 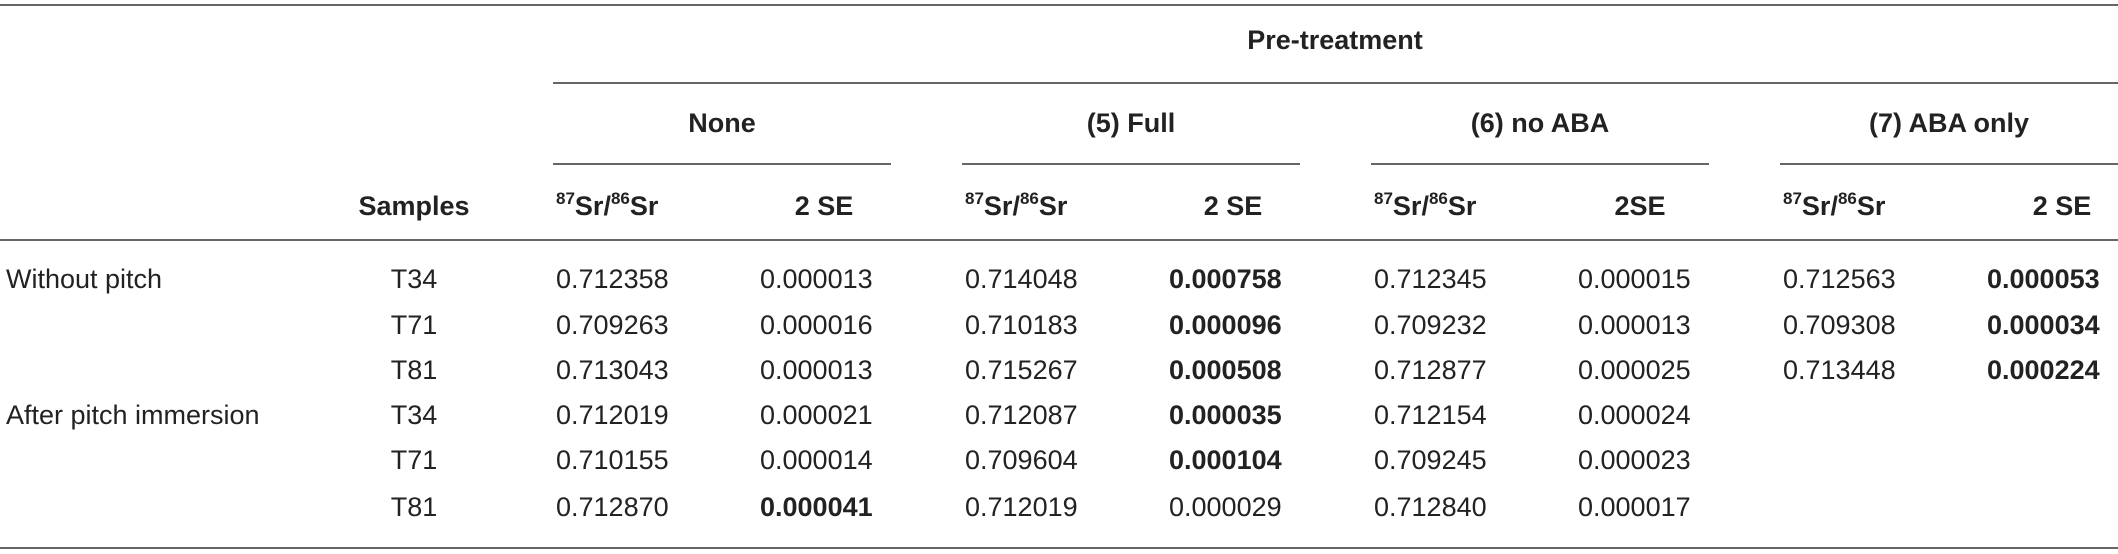 What do you see at coordinates (816, 415) in the screenshot?
I see `se-cell: 0.000021` at bounding box center [816, 415].